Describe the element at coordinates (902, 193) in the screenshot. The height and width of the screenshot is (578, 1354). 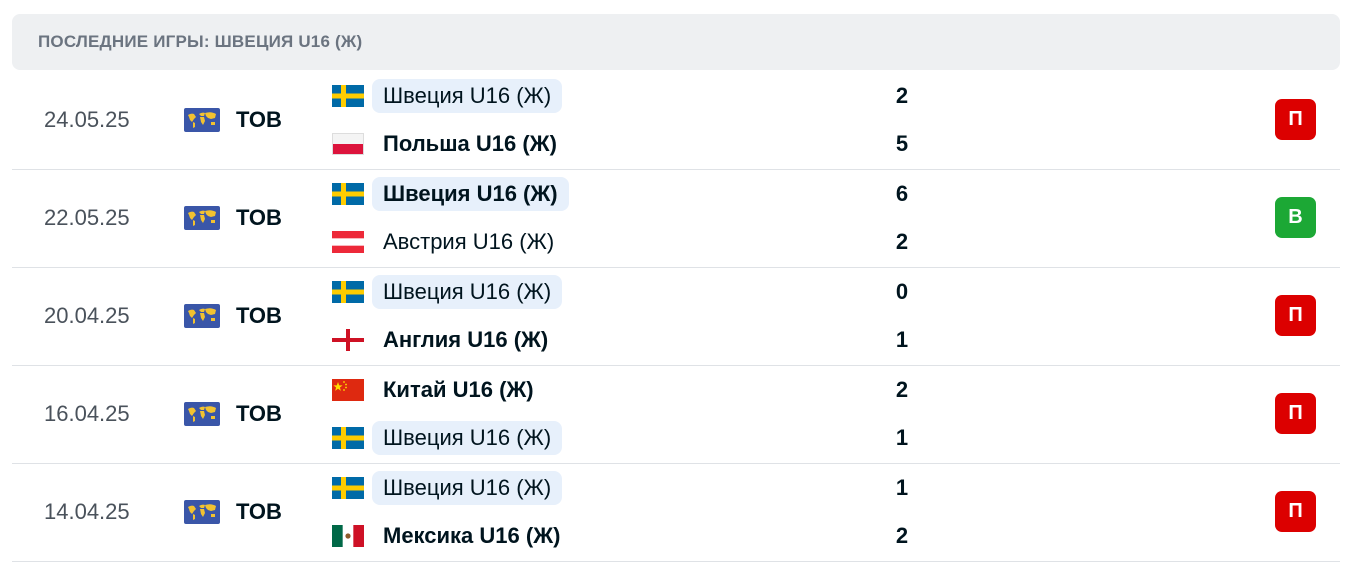
I see `home-score: 6` at that location.